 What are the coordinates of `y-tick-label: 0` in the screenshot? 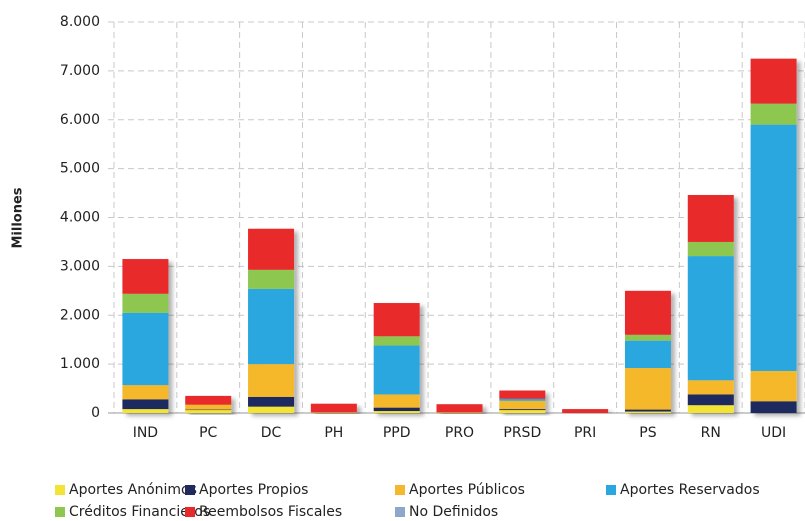 It's located at (95, 413).